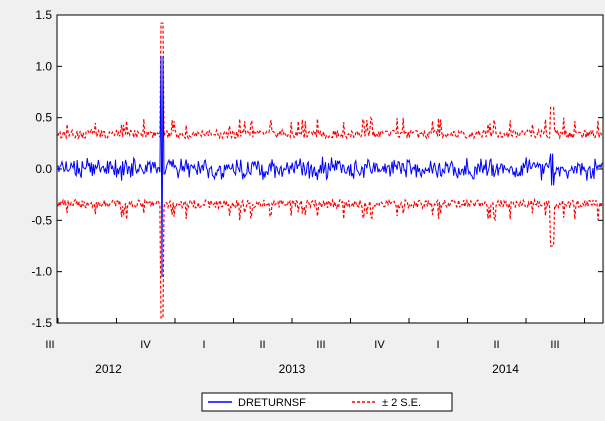 The width and height of the screenshot is (605, 421). I want to click on x-year-label: 2012, so click(108, 369).